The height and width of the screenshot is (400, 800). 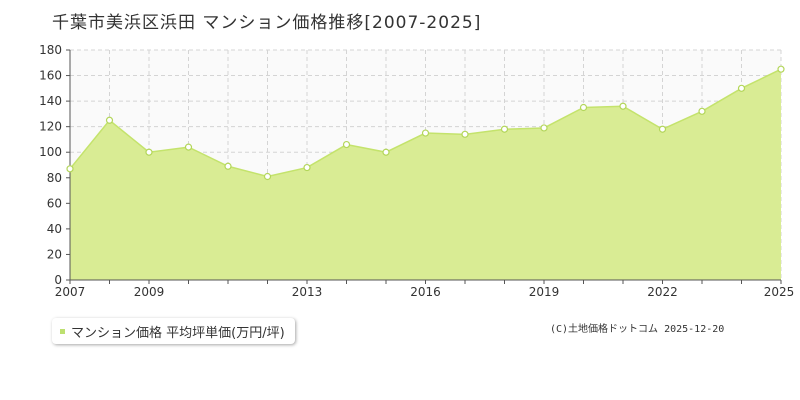 I want to click on legend-label: マンション価格 平均坪単価(万円/坪), so click(x=178, y=333).